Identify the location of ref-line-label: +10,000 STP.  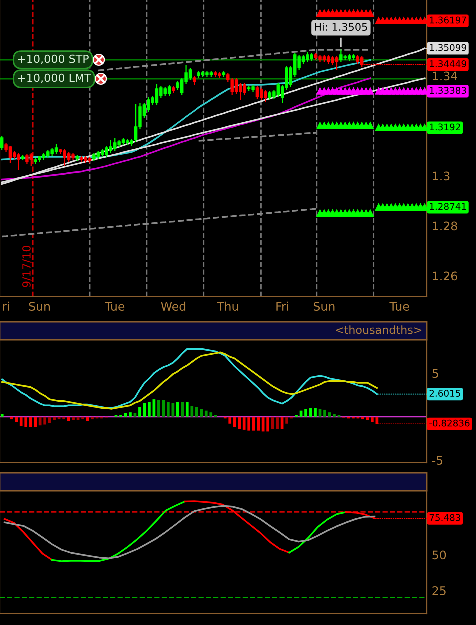
(53, 59).